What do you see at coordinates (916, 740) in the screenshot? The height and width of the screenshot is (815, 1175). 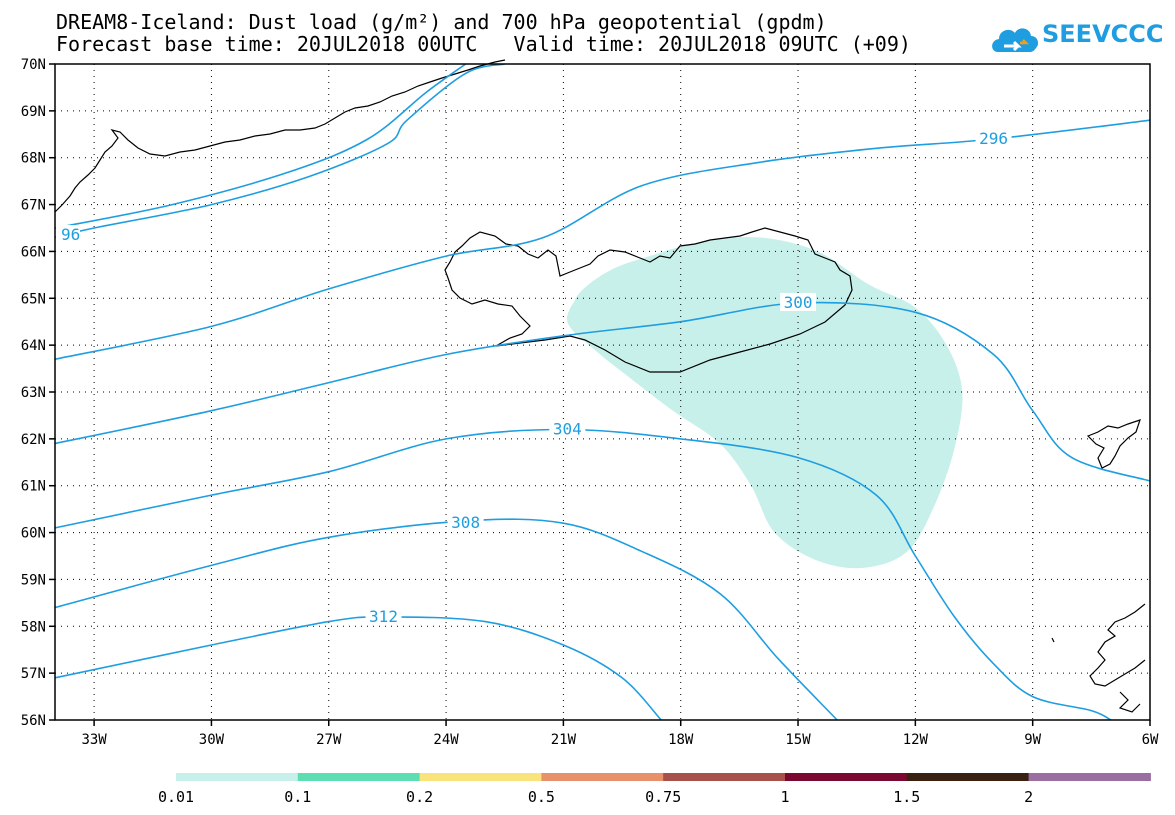 I see `lon-label: 12W` at bounding box center [916, 740].